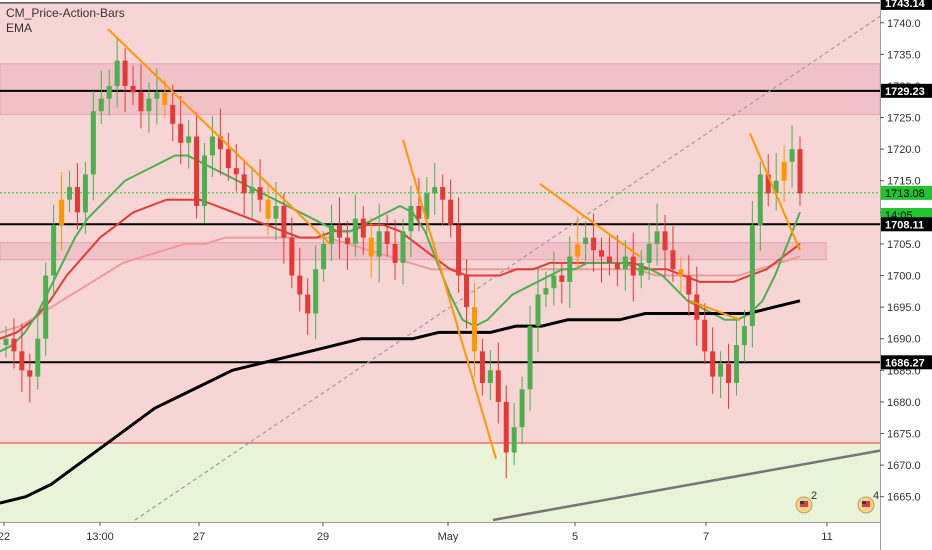 The height and width of the screenshot is (550, 932). What do you see at coordinates (868, 502) in the screenshot?
I see `flag-event-icon: 4` at bounding box center [868, 502].